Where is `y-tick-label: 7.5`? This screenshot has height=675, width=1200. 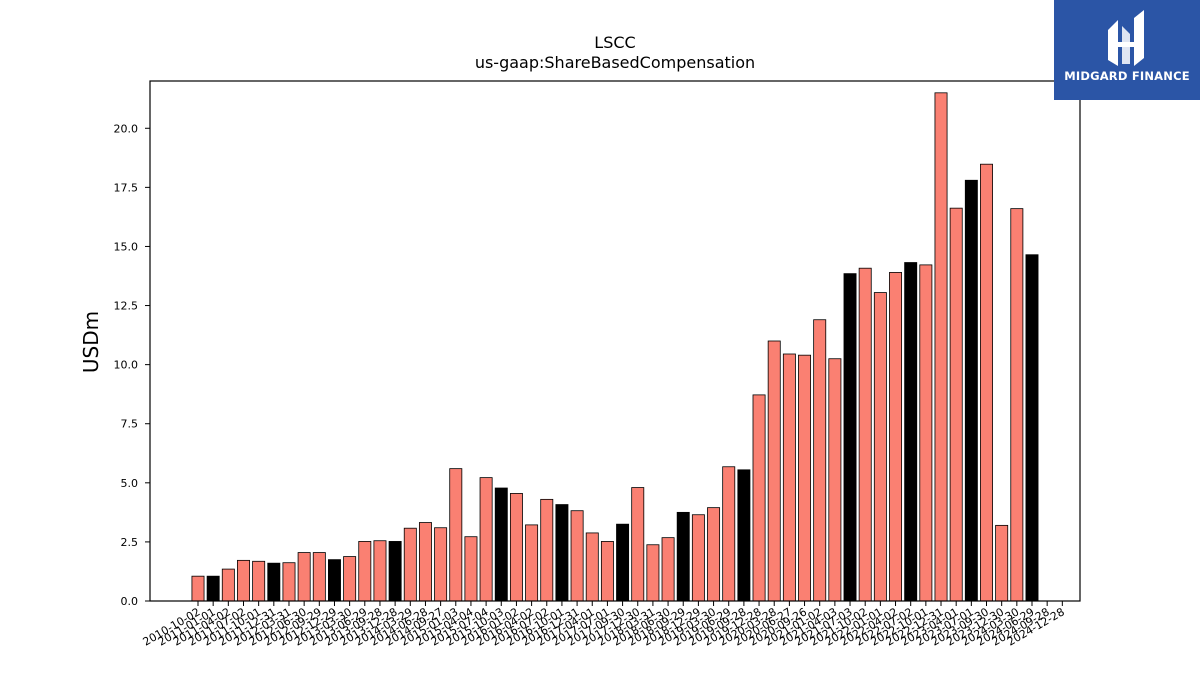
y-tick-label: 7.5 is located at coordinates (130, 424).